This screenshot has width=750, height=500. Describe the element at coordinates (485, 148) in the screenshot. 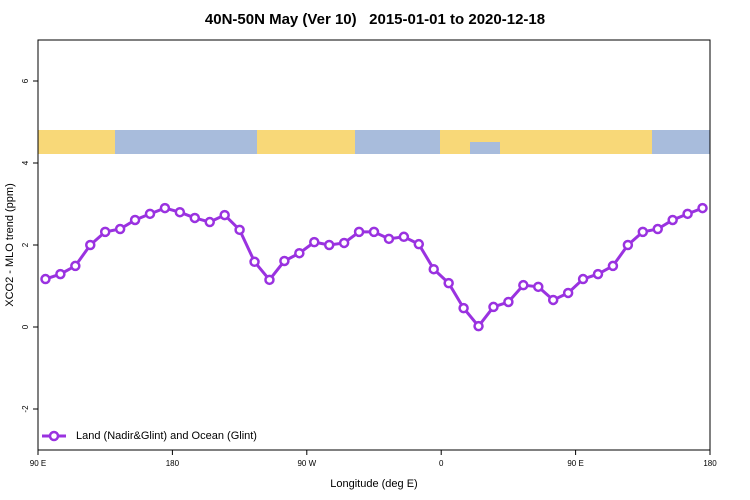

I see `ocean` at that location.